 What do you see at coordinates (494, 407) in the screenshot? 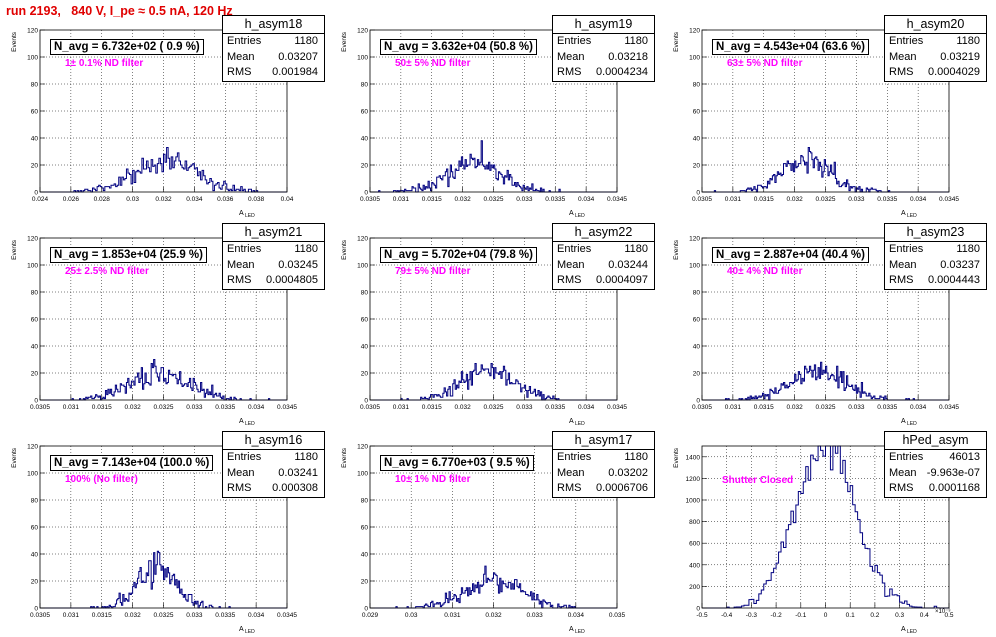
I see `x-tick-label: 0.0325` at bounding box center [494, 407].